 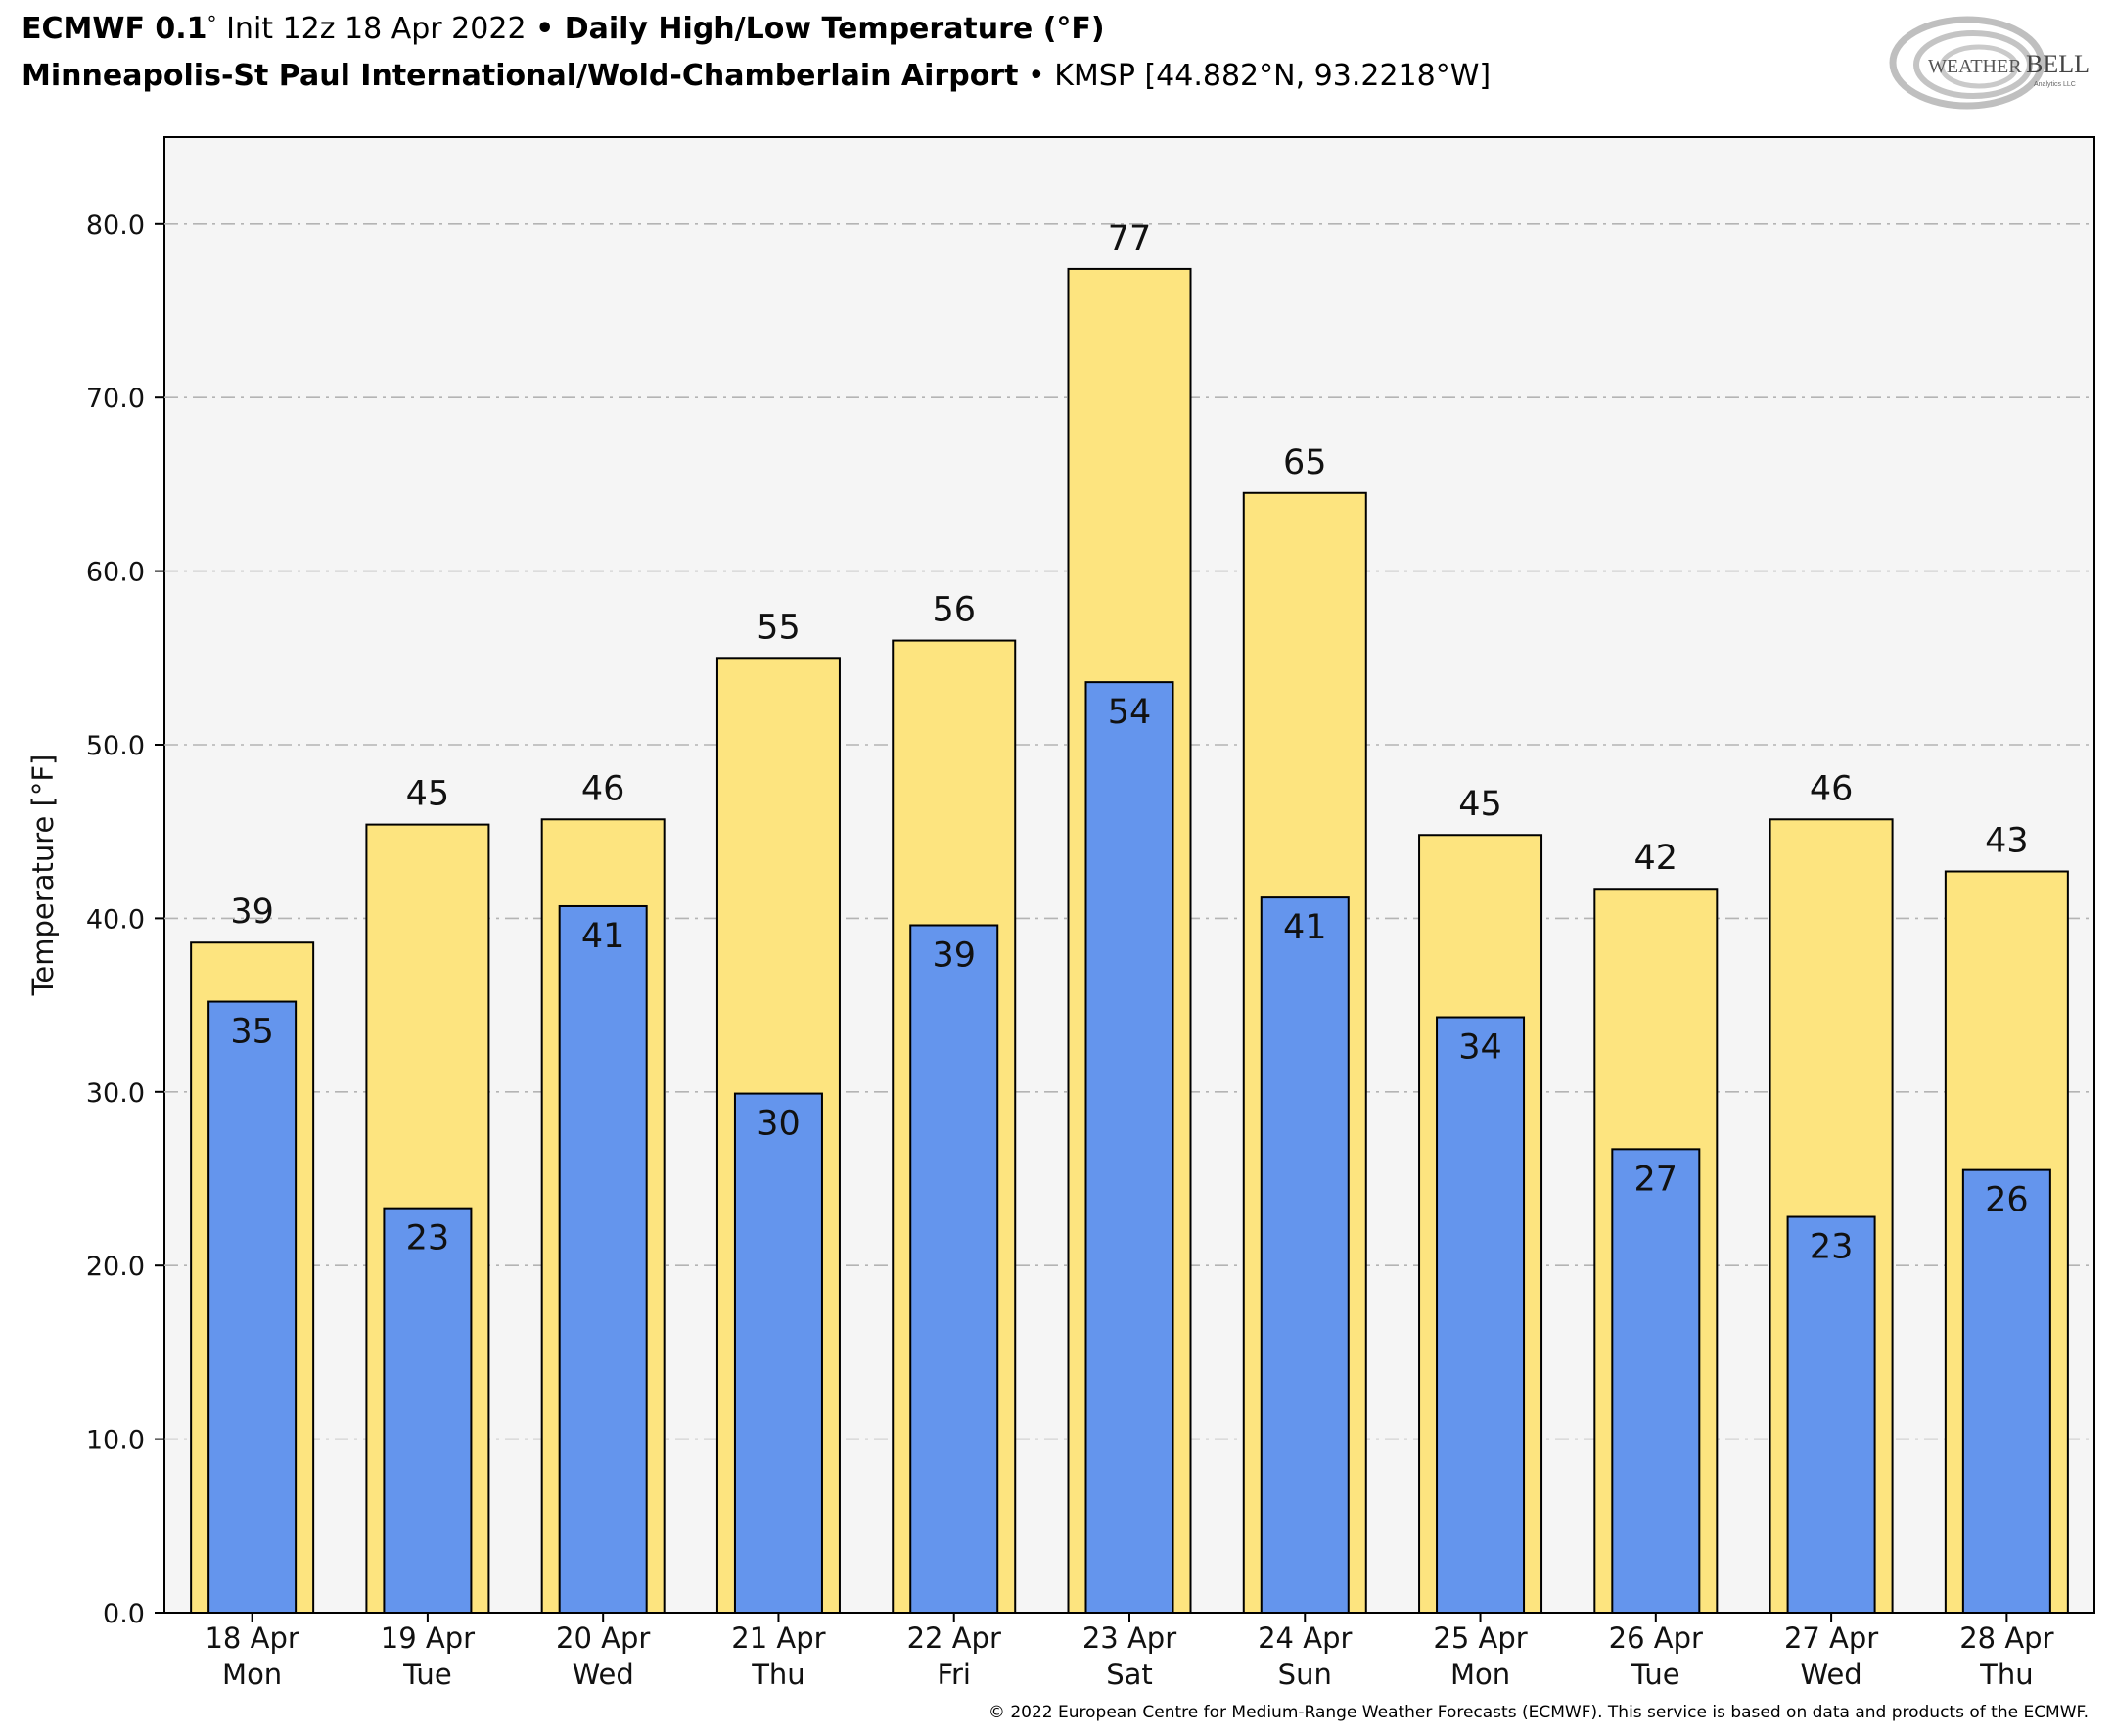 What do you see at coordinates (2058, 64) in the screenshot?
I see `logo-text-right: BELL` at bounding box center [2058, 64].